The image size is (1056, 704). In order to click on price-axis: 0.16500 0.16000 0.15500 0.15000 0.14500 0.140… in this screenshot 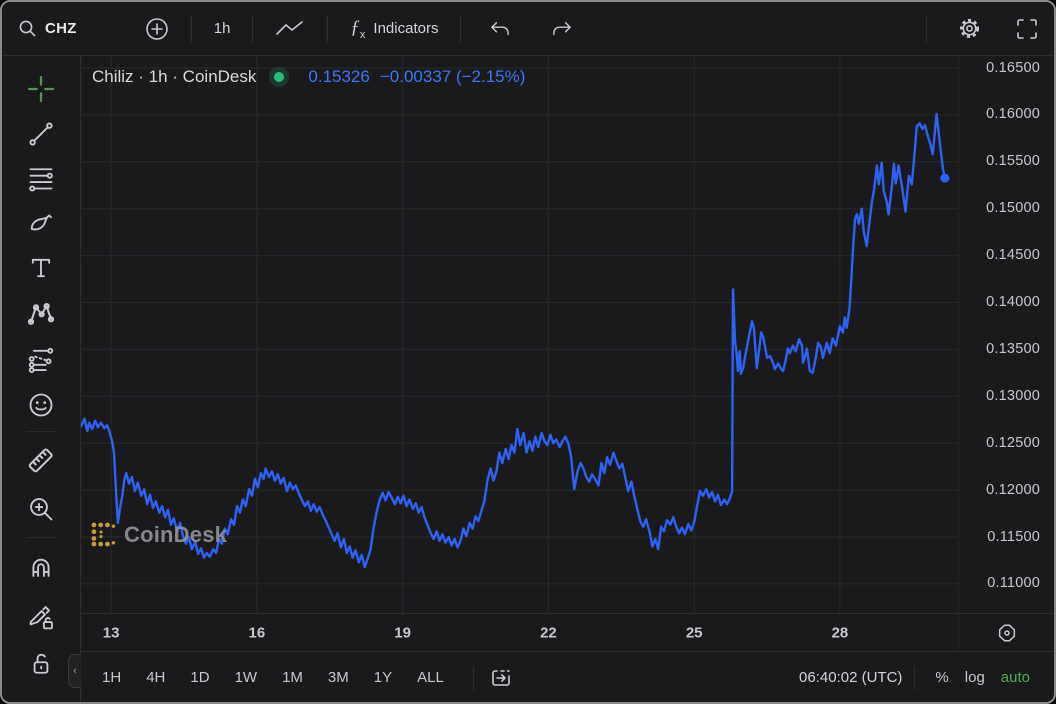, I will do `click(1006, 334)`.